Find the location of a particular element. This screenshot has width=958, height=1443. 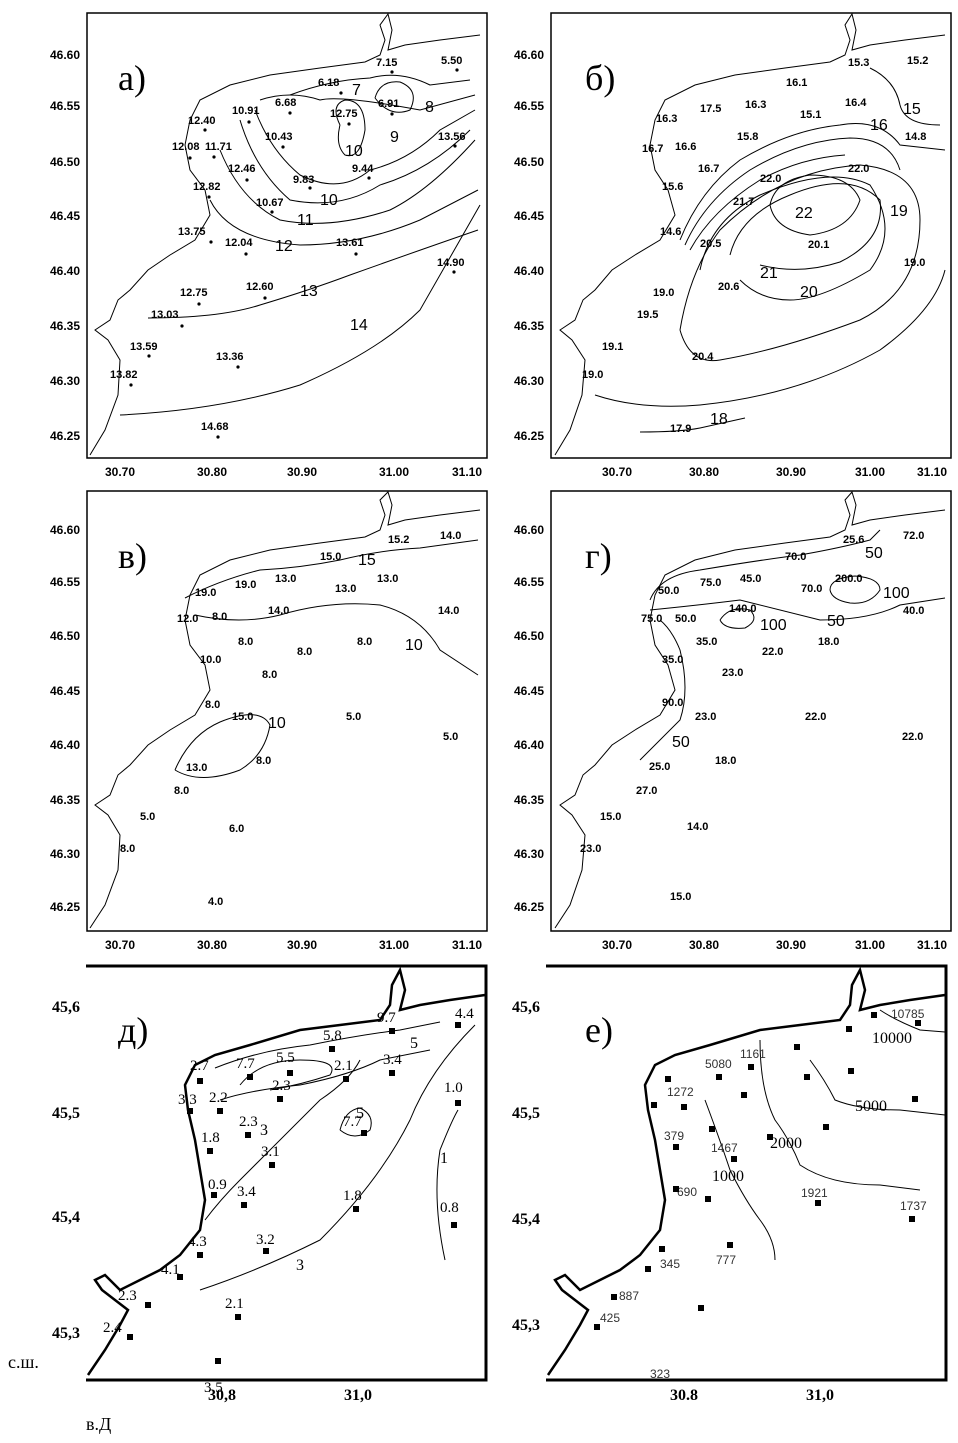

x-axis-ticks: 30.70 30.80 30.90 31.00 31.10 is located at coordinates (293, 472).